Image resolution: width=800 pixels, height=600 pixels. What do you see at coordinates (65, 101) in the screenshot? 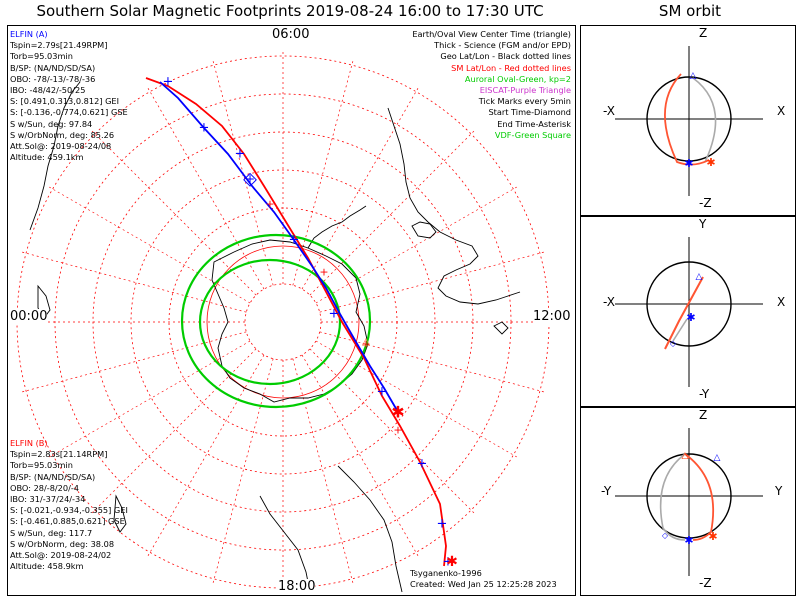
I see `elfin-a-line: S: [0.491,0.313,0.812] GEI` at bounding box center [65, 101].